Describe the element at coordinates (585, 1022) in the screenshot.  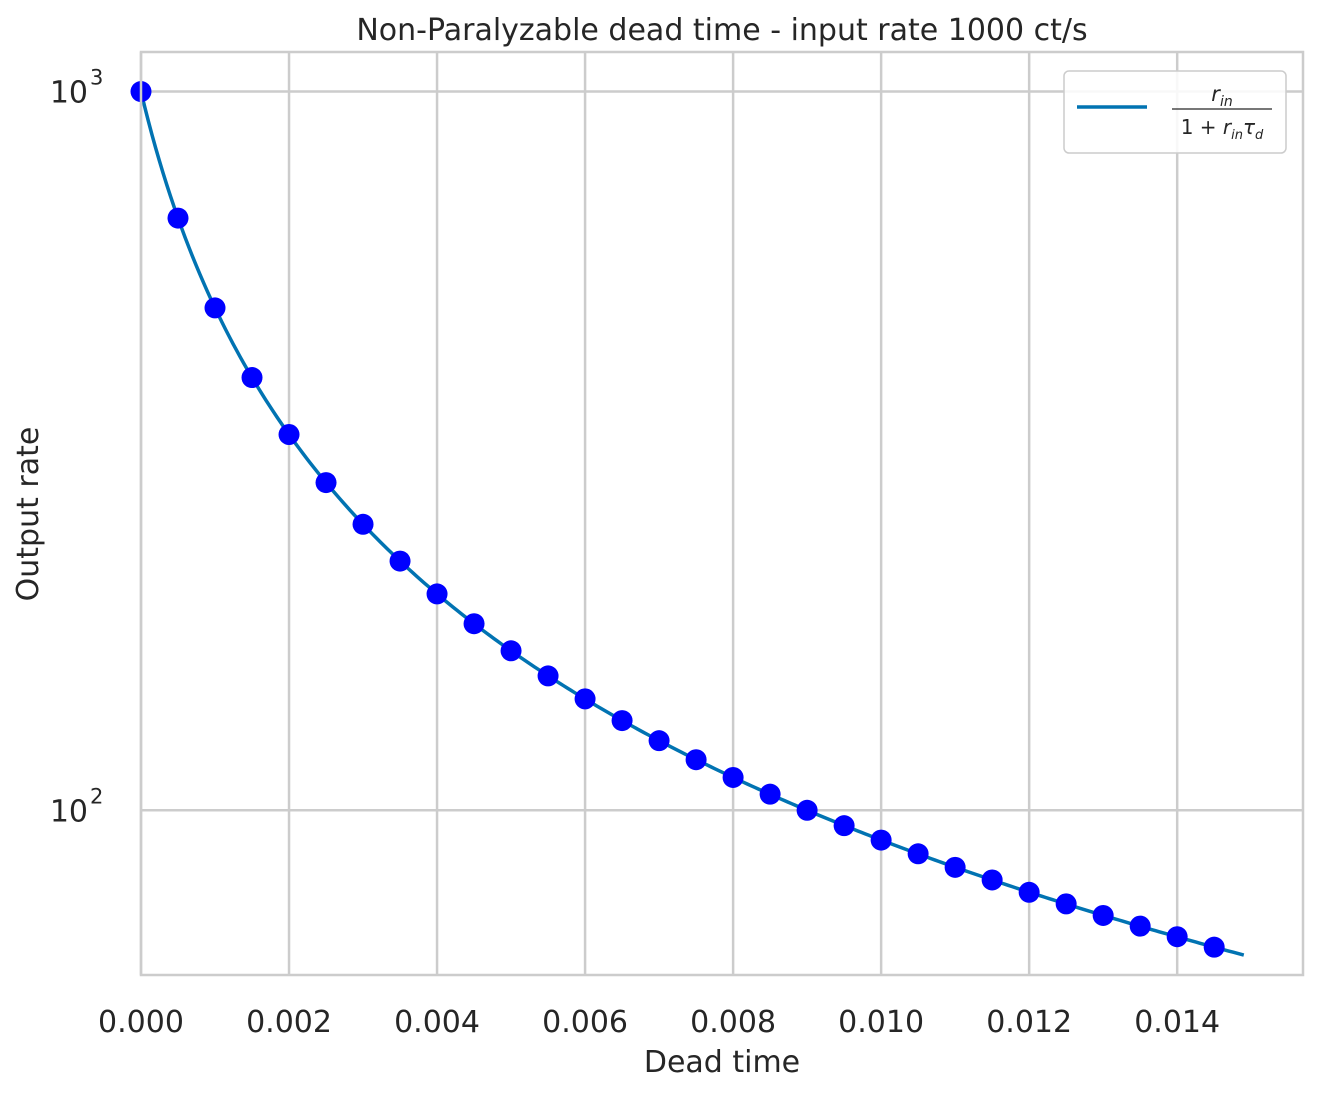
I see `x-tick-label-3: 0.006` at that location.